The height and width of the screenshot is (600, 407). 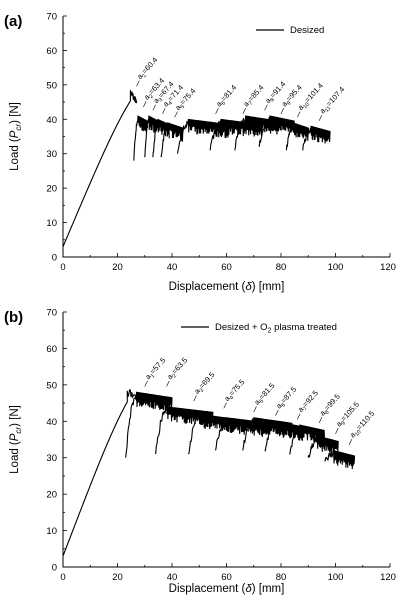 I want to click on crack-length-annotation: a3=69.5, so click(x=205, y=383).